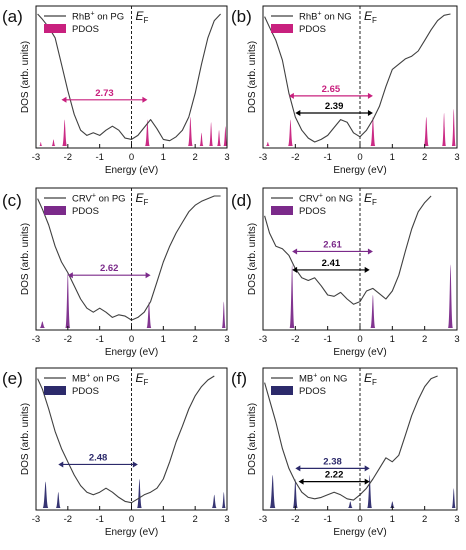 The height and width of the screenshot is (550, 466). Describe the element at coordinates (332, 244) in the screenshot. I see `gap-label: 2.61` at that location.